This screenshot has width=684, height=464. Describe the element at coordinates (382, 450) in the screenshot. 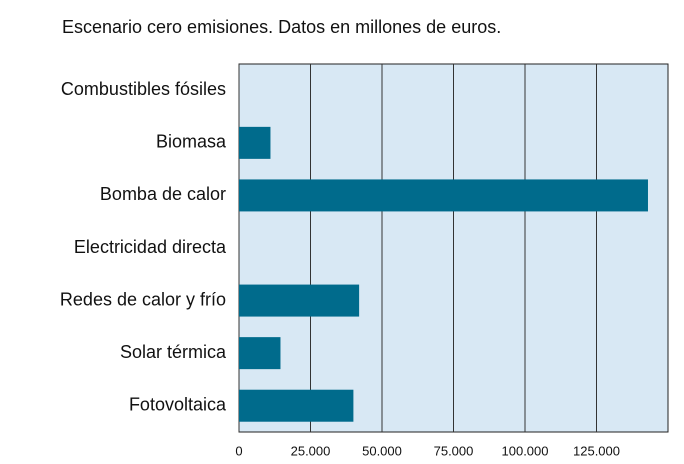

I see `x-tick-label: 50.000` at that location.